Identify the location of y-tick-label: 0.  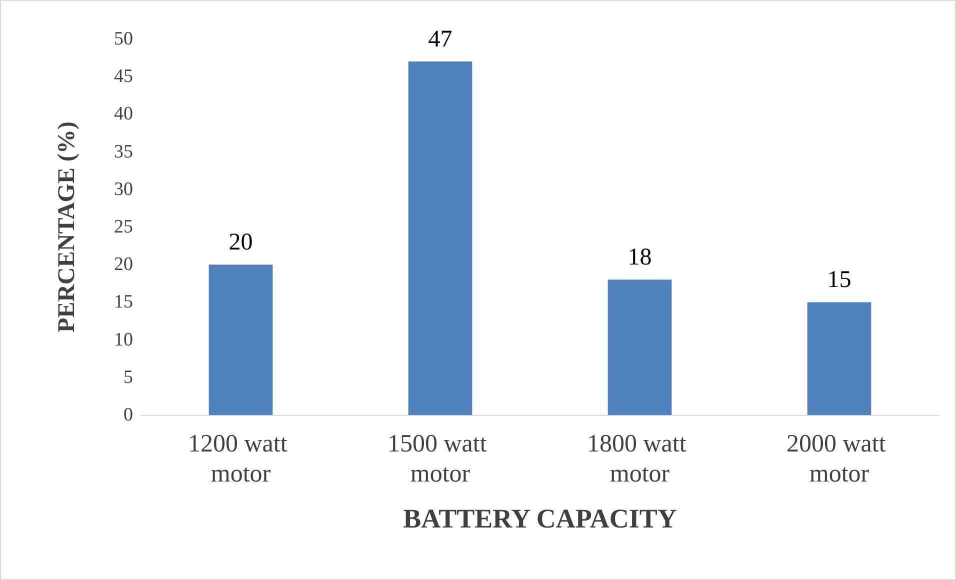
(128, 415).